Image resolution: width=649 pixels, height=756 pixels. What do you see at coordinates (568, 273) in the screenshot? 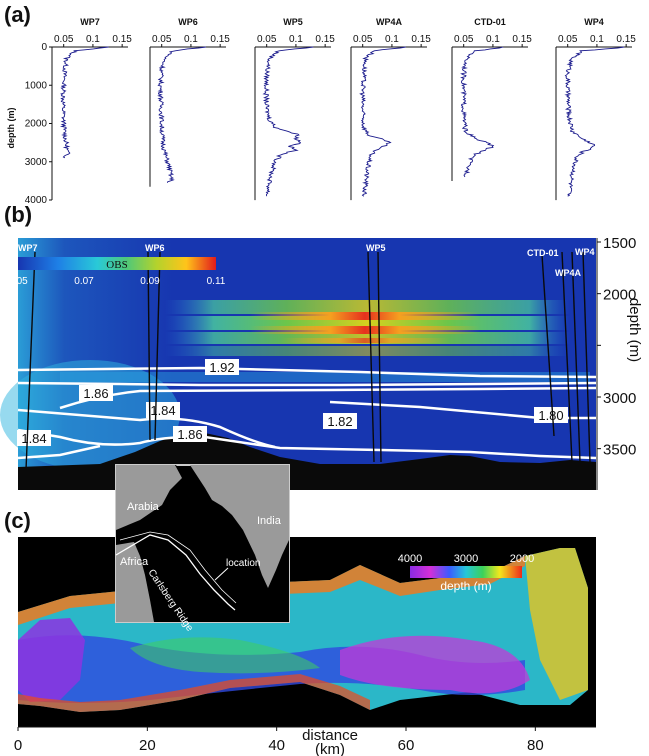
I see `station-label-wp4a: WP4A` at bounding box center [568, 273].